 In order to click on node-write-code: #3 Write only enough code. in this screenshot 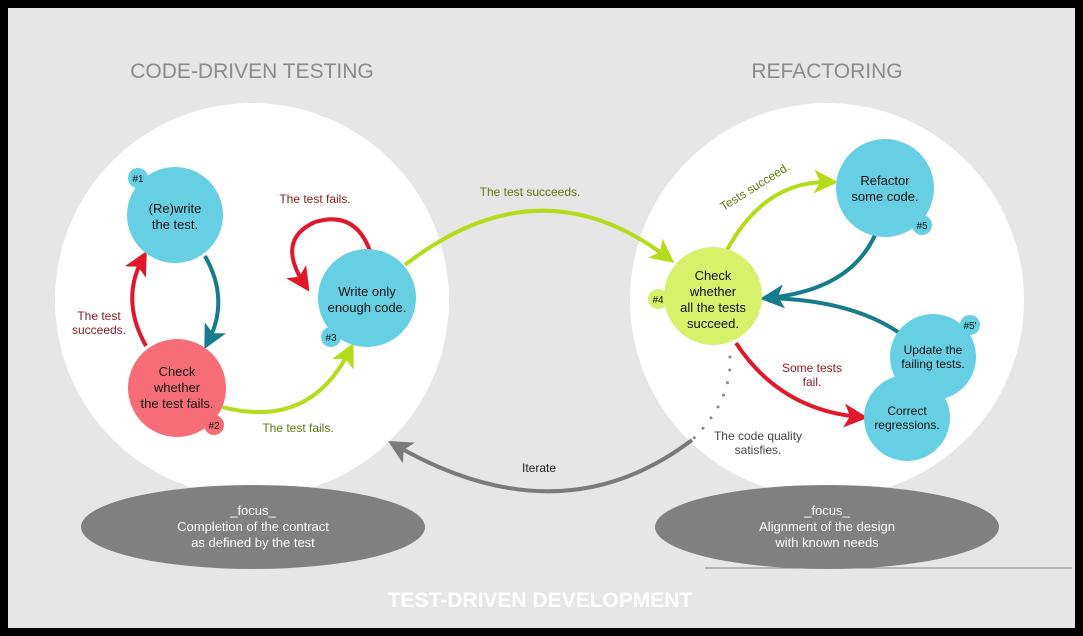, I will do `click(367, 298)`.